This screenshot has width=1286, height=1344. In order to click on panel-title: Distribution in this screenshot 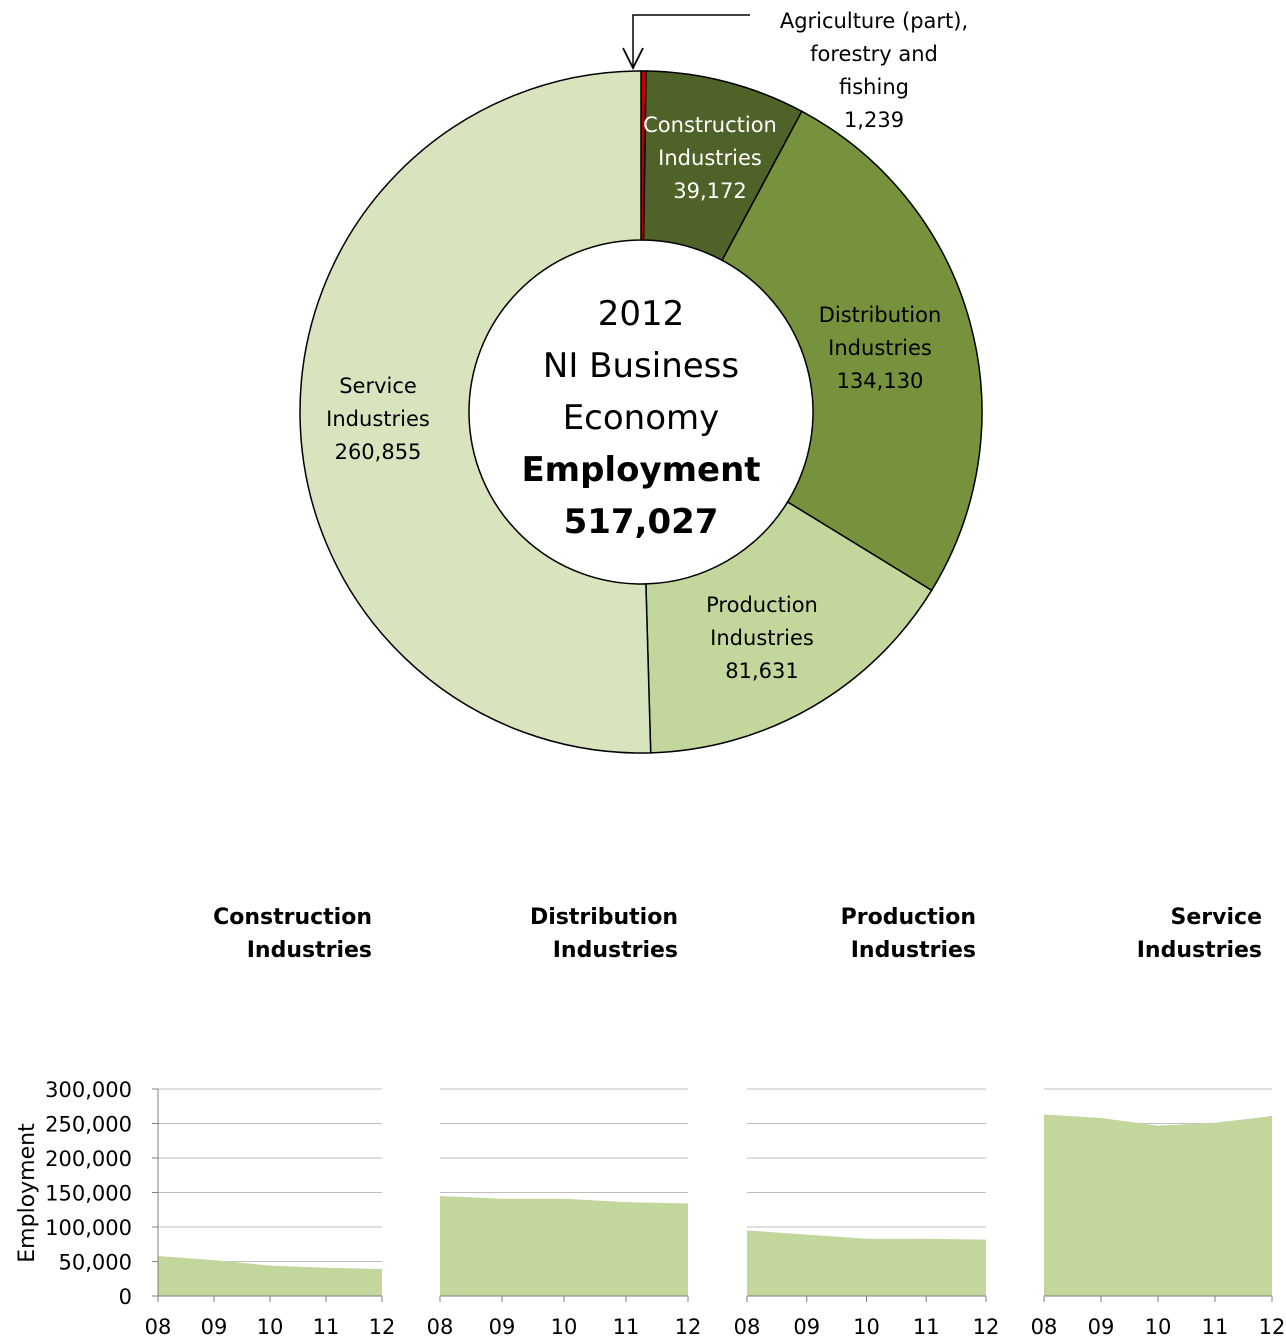, I will do `click(604, 917)`.